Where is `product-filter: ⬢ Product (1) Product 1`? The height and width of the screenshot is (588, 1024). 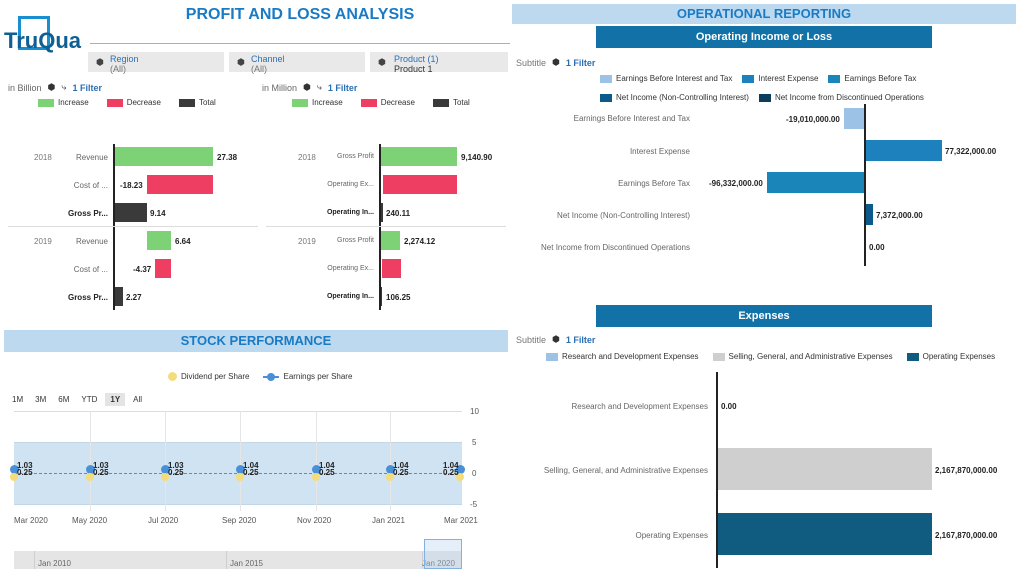
product-filter: ⬢ Product (1) Product 1 is located at coordinates (439, 63).